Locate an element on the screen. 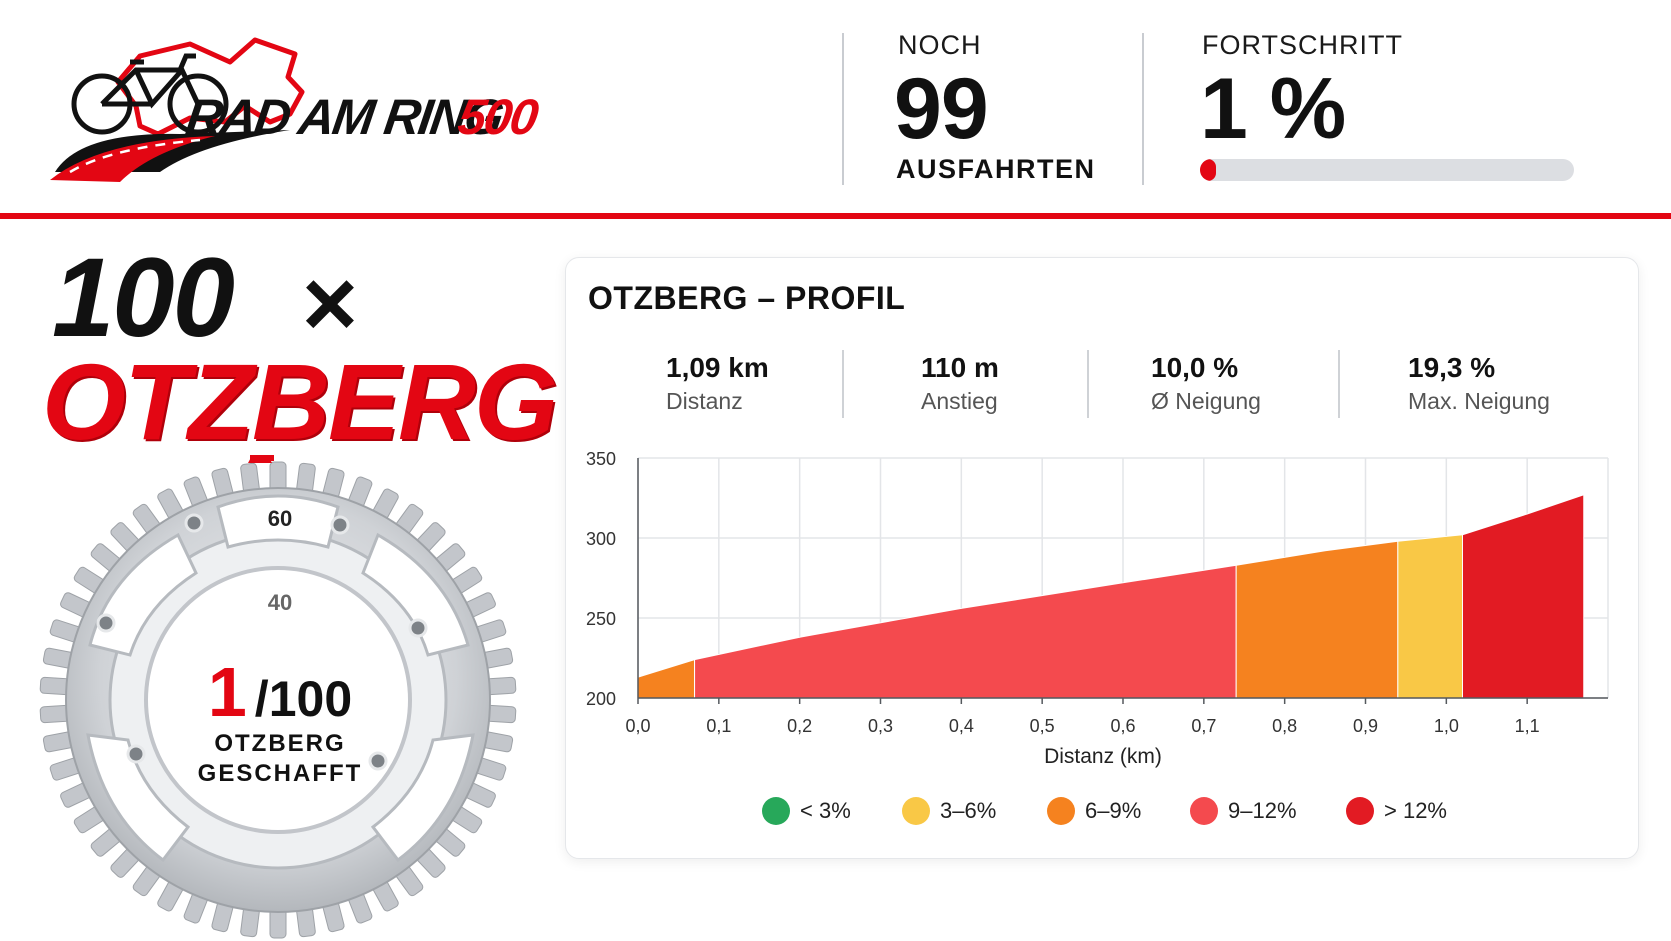 The height and width of the screenshot is (941, 1671). legend-item: < 3% is located at coordinates (806, 811).